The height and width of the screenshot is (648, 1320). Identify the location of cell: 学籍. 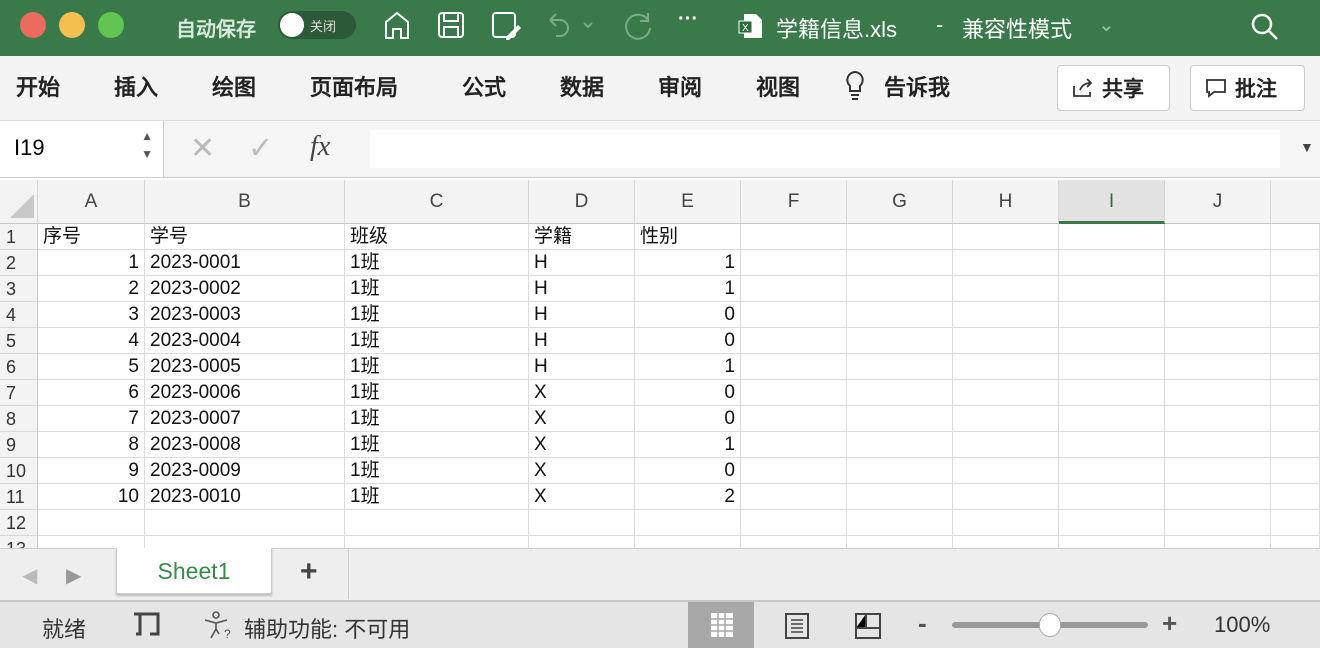
(582, 237).